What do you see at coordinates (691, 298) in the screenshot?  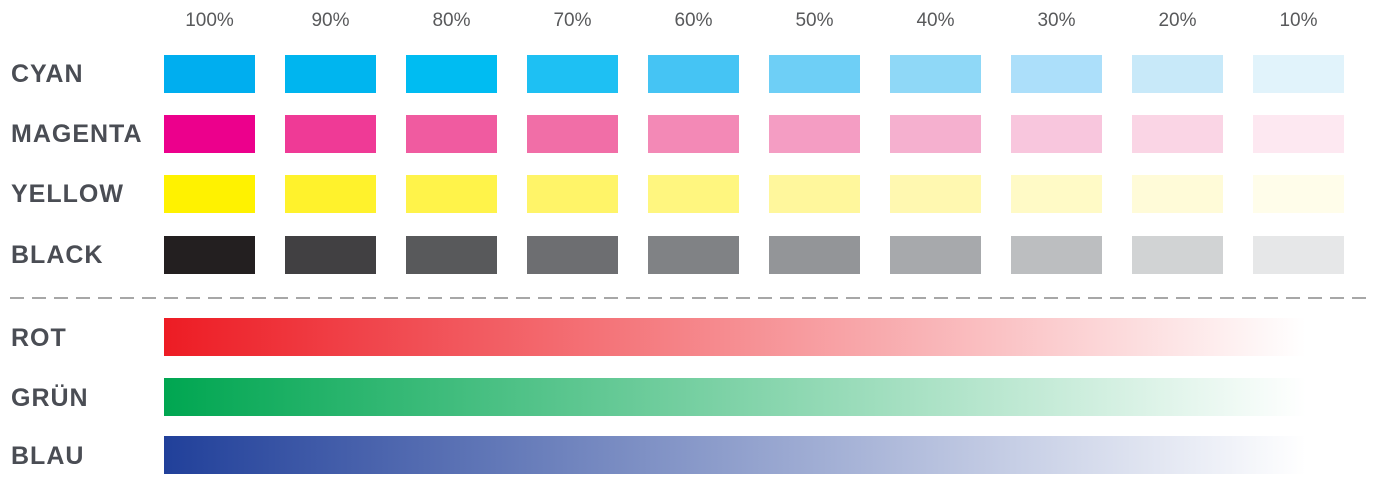 I see `dashed-divider` at bounding box center [691, 298].